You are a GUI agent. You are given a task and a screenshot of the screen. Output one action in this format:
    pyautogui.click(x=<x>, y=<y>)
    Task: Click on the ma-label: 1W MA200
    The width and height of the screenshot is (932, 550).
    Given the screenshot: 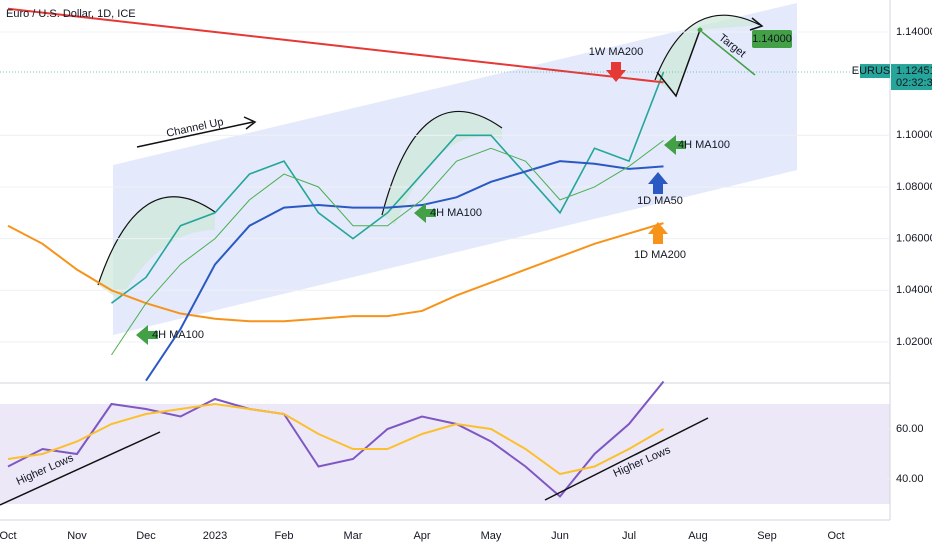 What is the action you would take?
    pyautogui.click(x=616, y=52)
    